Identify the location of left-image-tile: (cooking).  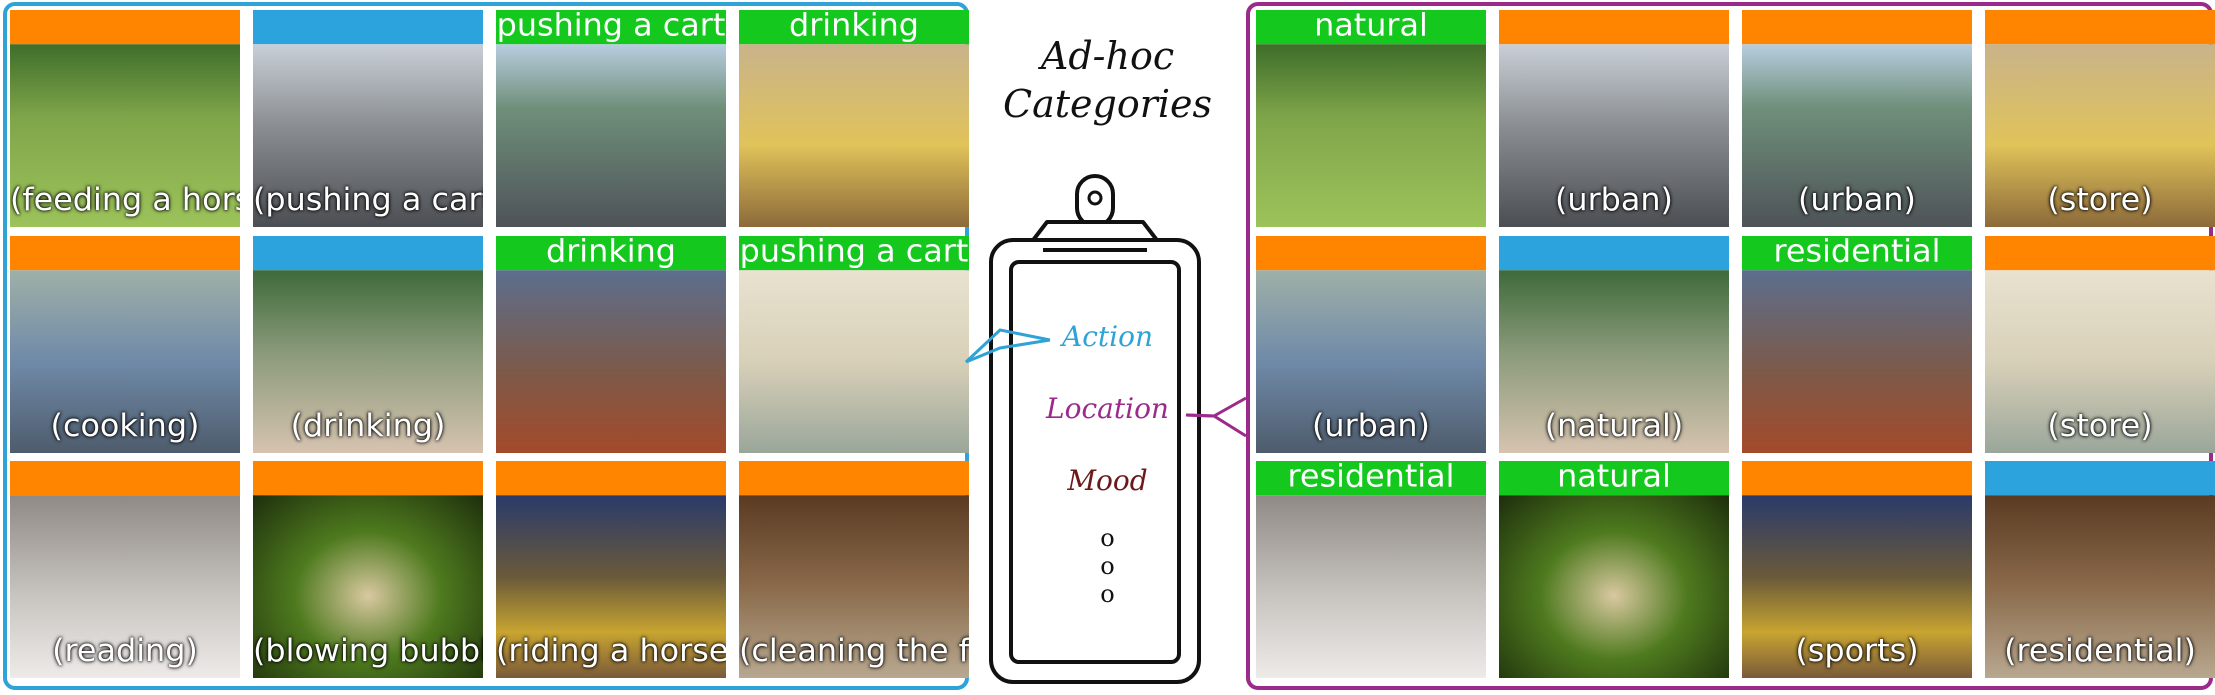
(125, 344).